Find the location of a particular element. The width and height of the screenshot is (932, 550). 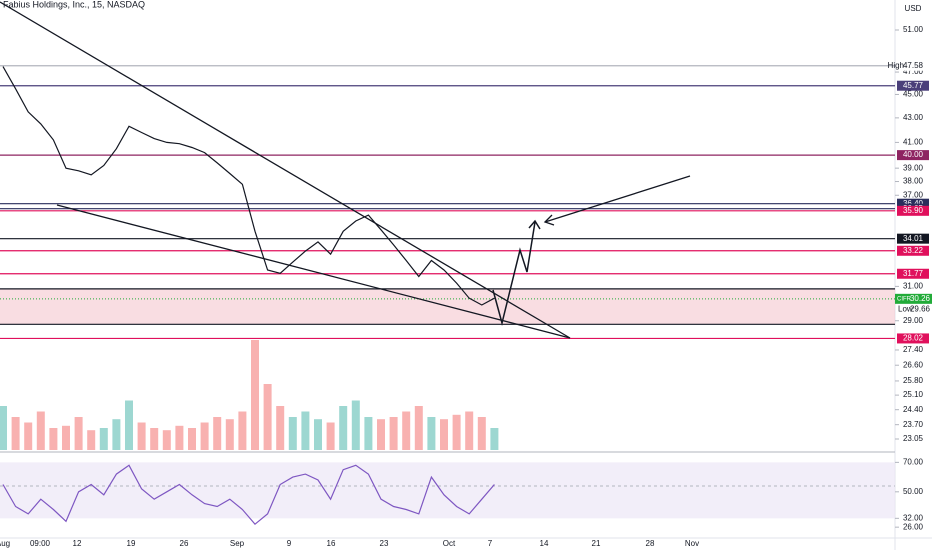

price-tick-label: 37.00 is located at coordinates (913, 194).